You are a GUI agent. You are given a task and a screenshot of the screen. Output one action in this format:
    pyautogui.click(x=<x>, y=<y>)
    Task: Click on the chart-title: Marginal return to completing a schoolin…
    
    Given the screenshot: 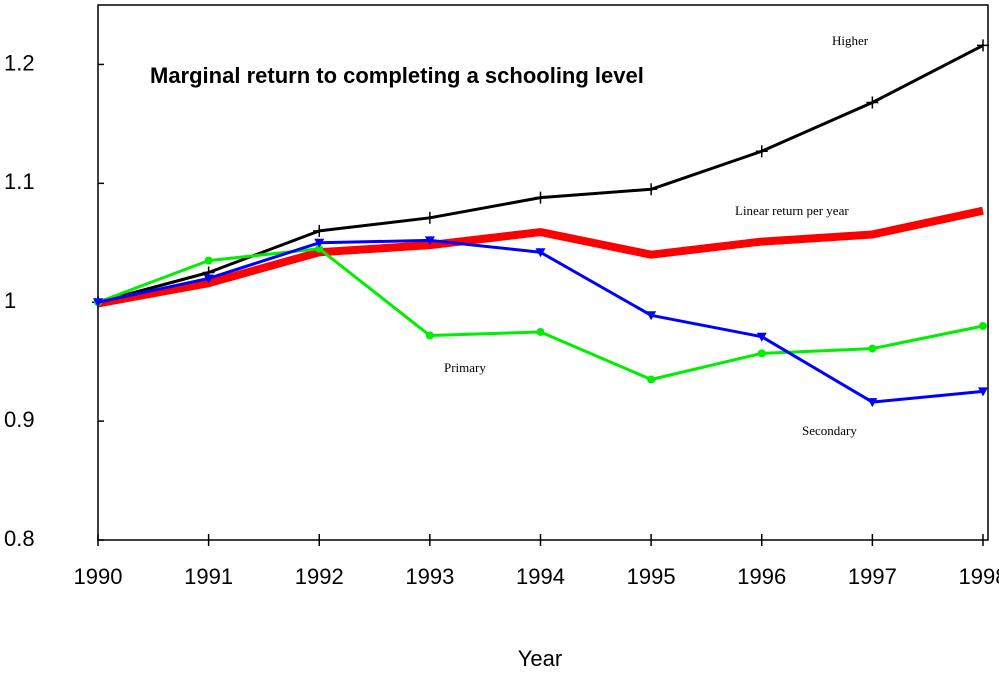 What is the action you would take?
    pyautogui.click(x=397, y=75)
    